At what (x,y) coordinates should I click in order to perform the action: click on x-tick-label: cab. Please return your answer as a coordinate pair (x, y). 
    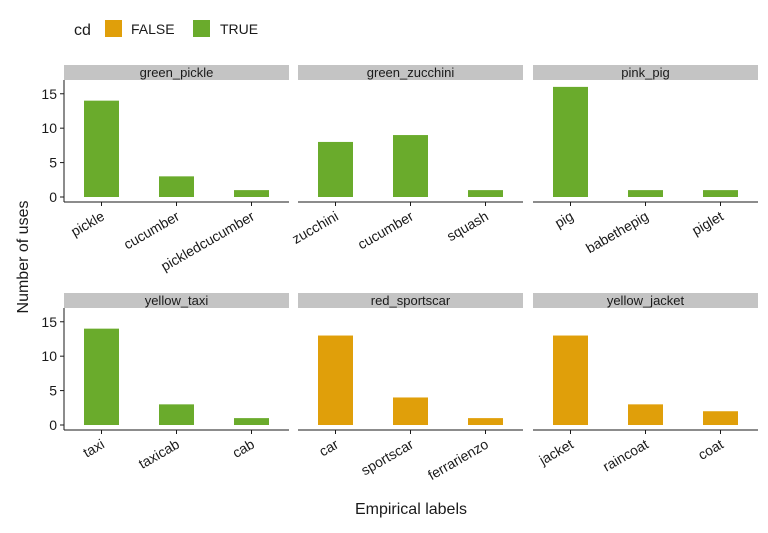
    Looking at the image, I should click on (243, 448).